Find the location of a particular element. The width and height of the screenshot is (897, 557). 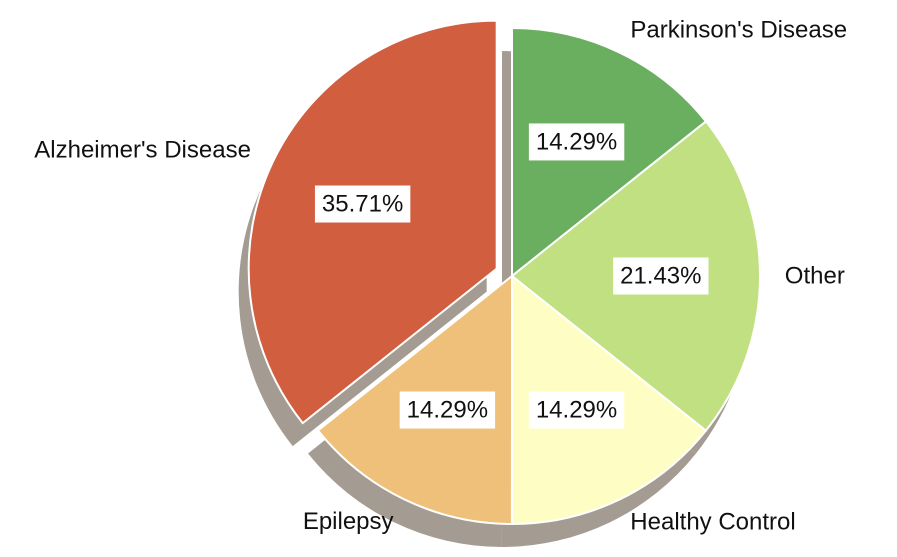

category-label-healthy-control: Healthy Control is located at coordinates (712, 521).